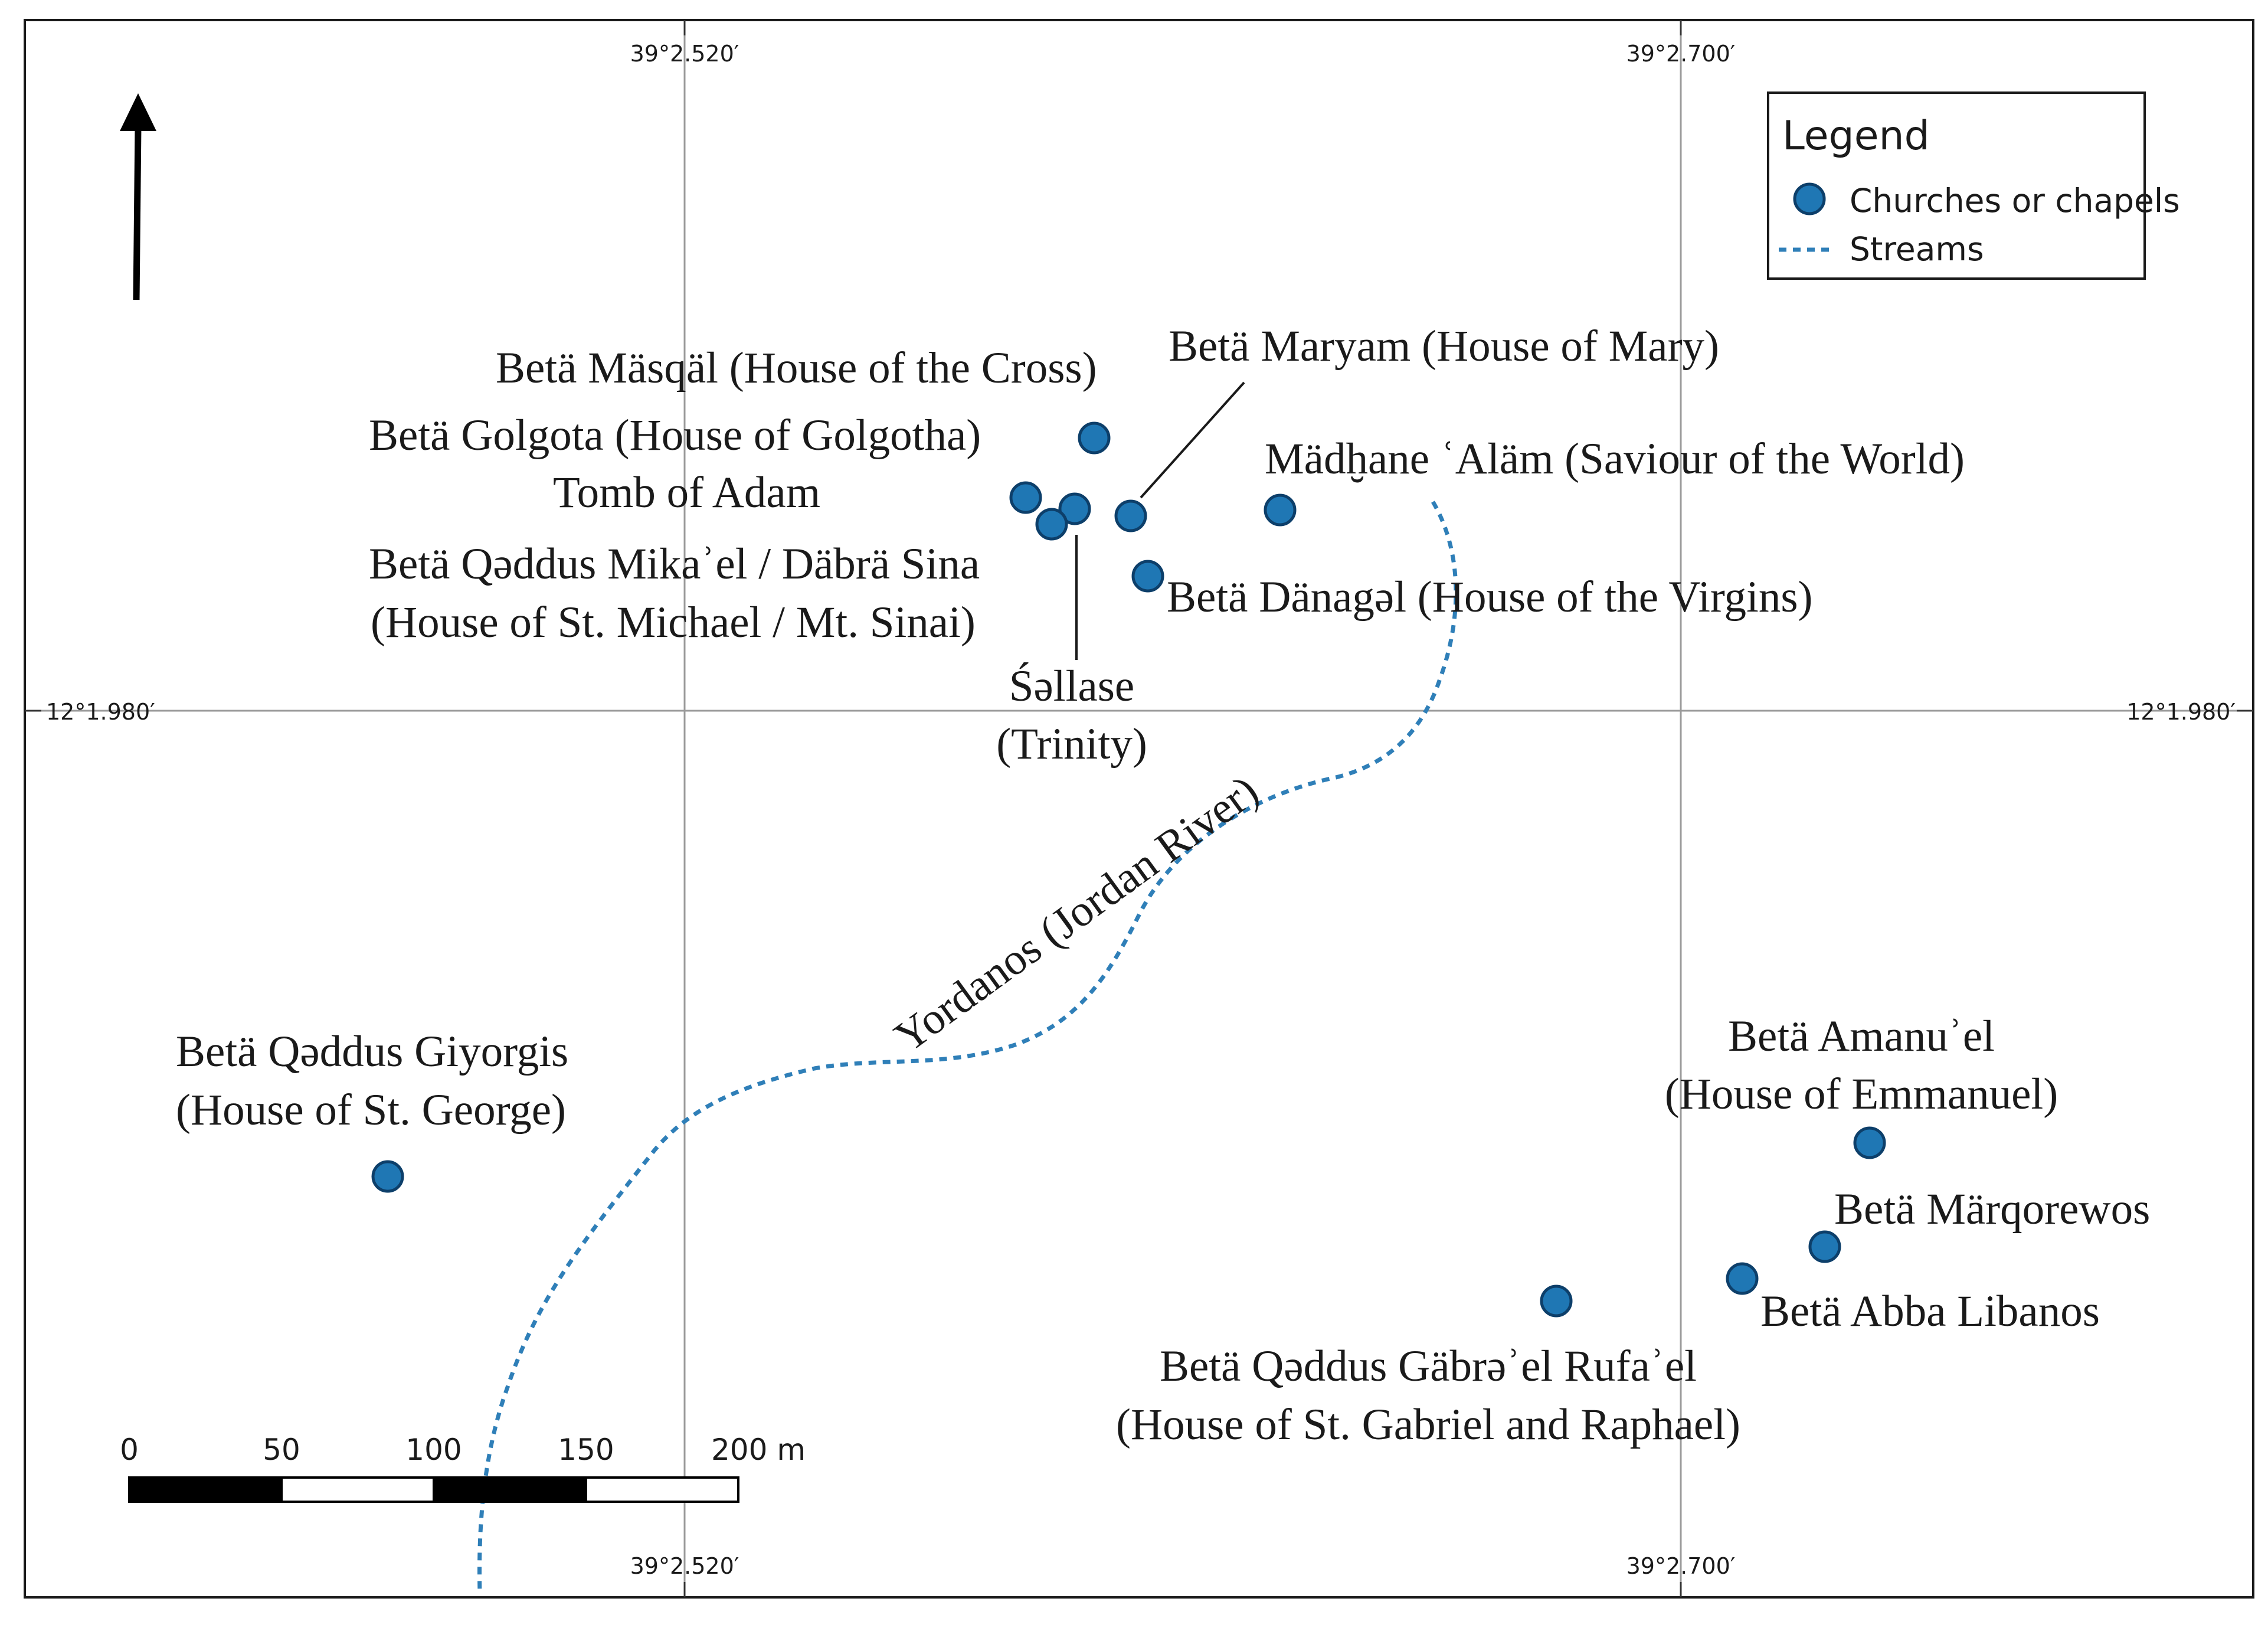 The width and height of the screenshot is (2268, 1631). What do you see at coordinates (1147, 577) in the screenshot?
I see `church-marker-danagal` at bounding box center [1147, 577].